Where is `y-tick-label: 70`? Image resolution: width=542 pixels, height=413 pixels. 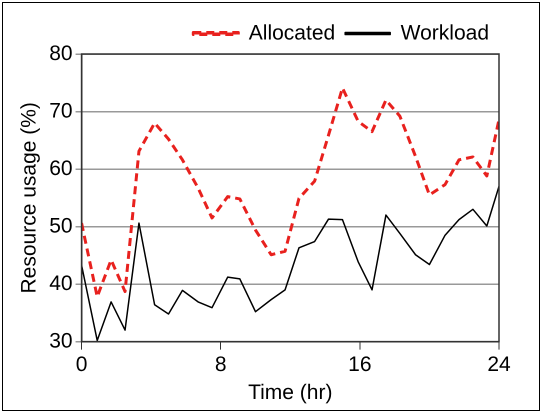
y-tick-label: 70 is located at coordinates (61, 110).